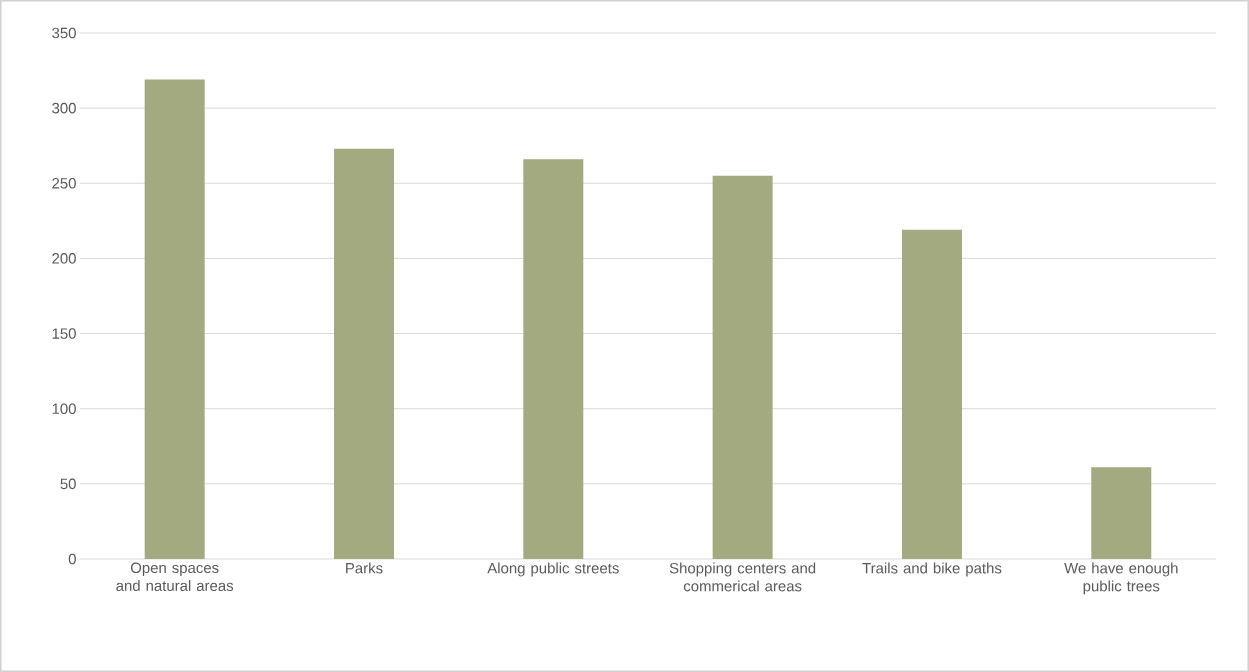 This screenshot has width=1249, height=672. Describe the element at coordinates (932, 569) in the screenshot. I see `x-tick-label: Trails and bike paths` at that location.